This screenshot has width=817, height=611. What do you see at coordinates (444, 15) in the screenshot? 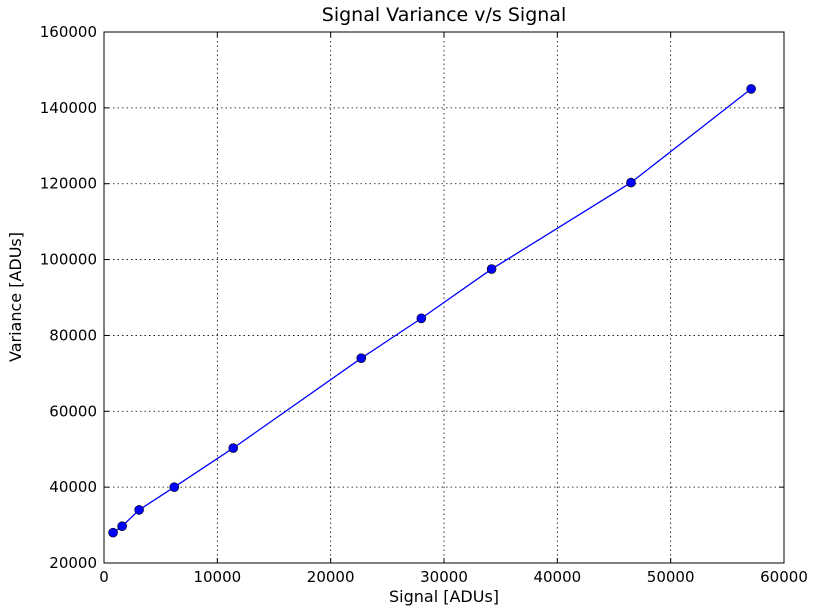
I see `chart-title: Signal Variance v/s Signal` at bounding box center [444, 15].